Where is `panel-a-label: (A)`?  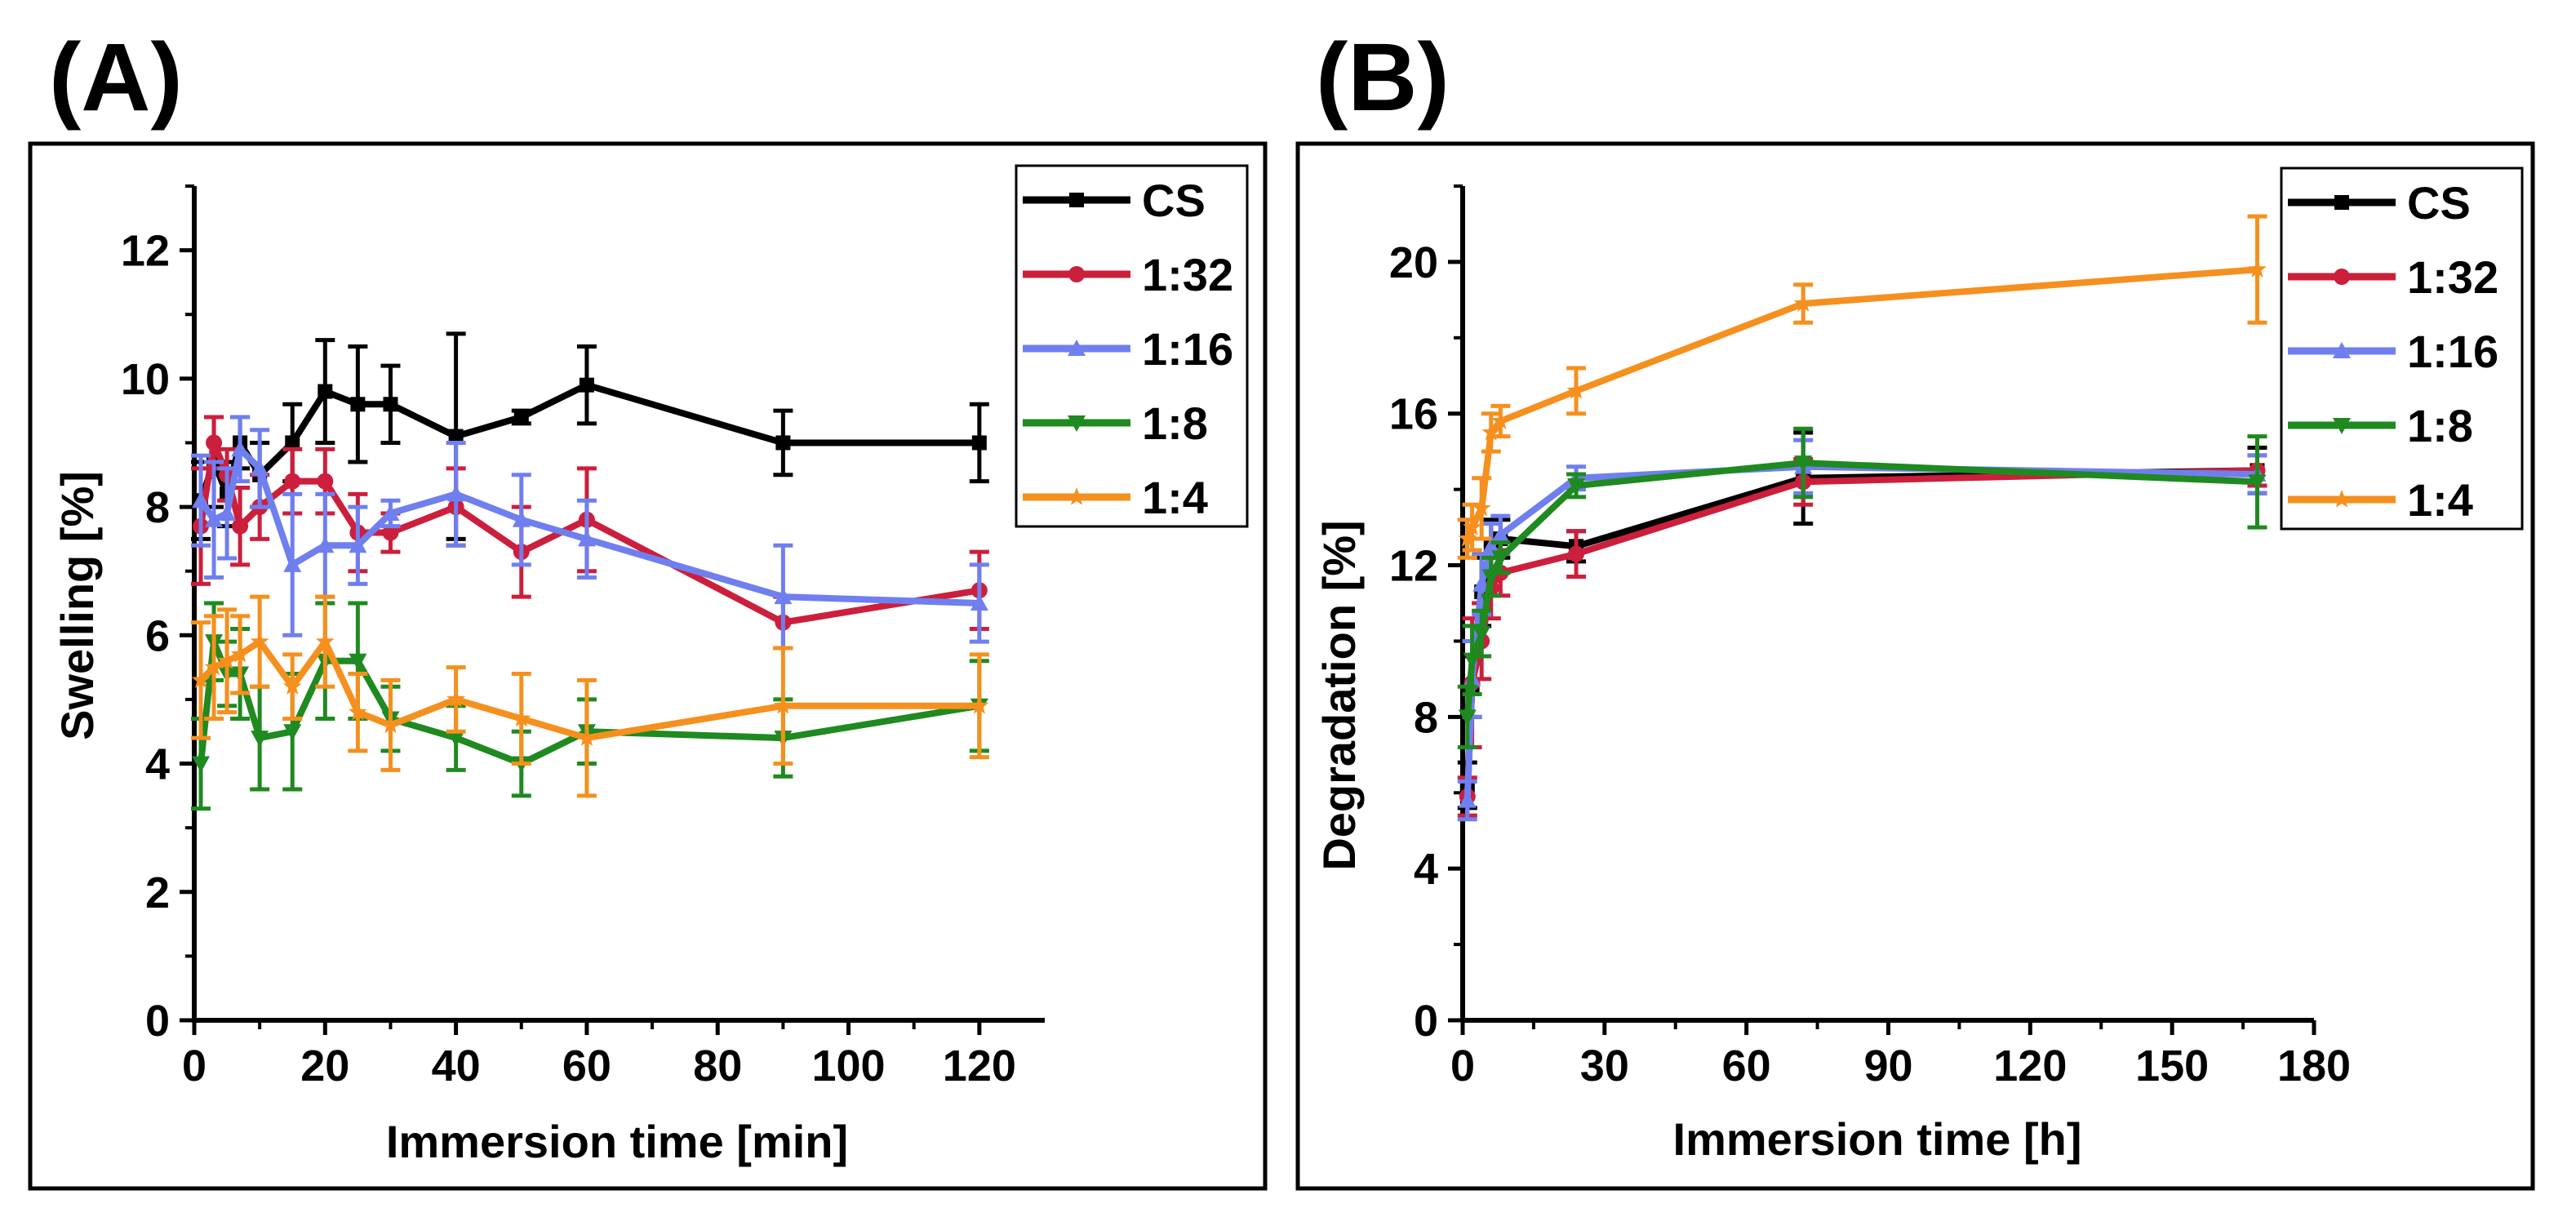 panel-a-label: (A) is located at coordinates (116, 77).